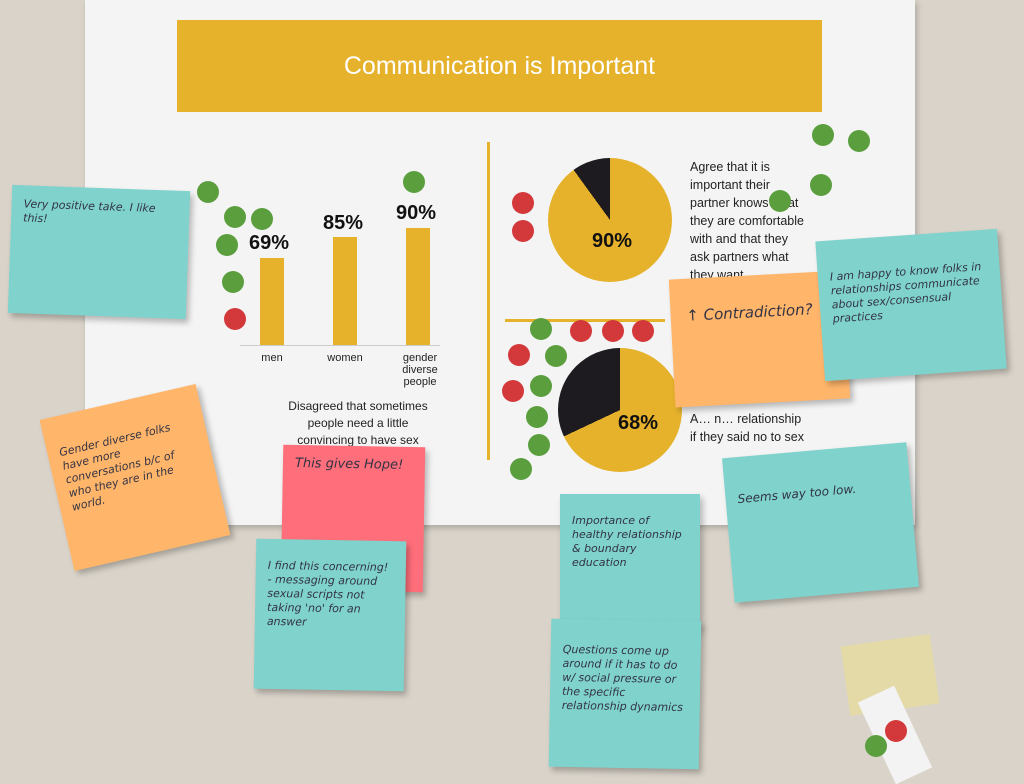 Image resolution: width=1024 pixels, height=784 pixels. Describe the element at coordinates (269, 243) in the screenshot. I see `bar-value-men: 69%` at that location.